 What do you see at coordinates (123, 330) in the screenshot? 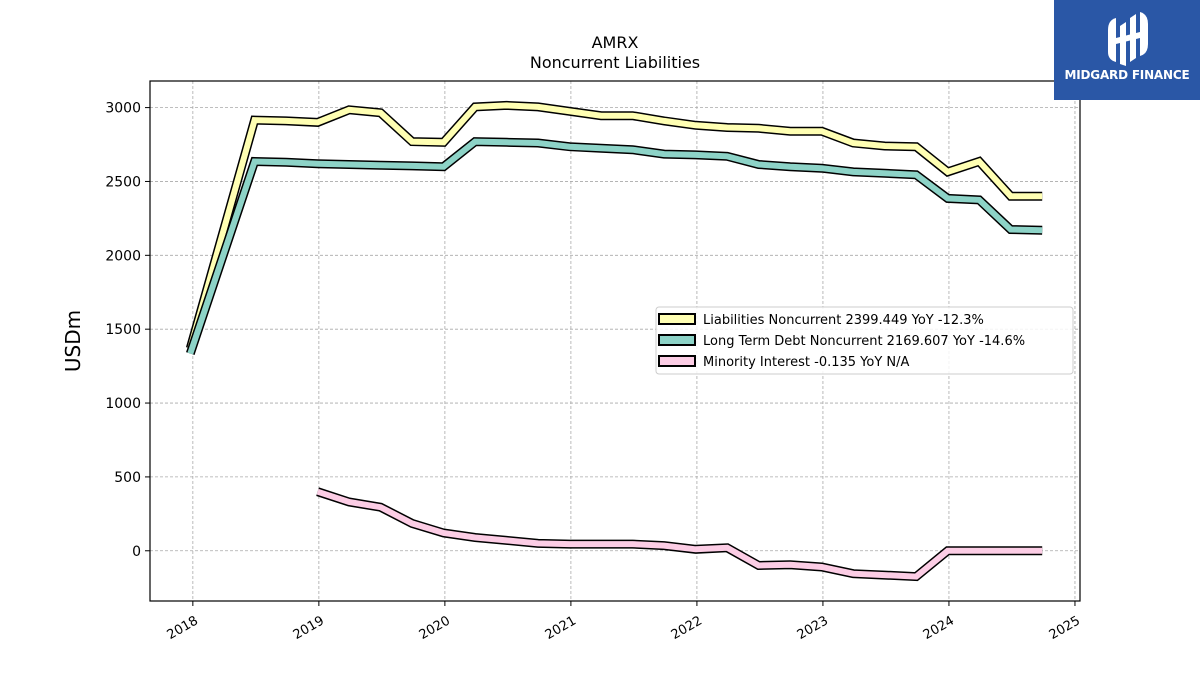
I see `y-tick-label: 1500` at bounding box center [123, 330].